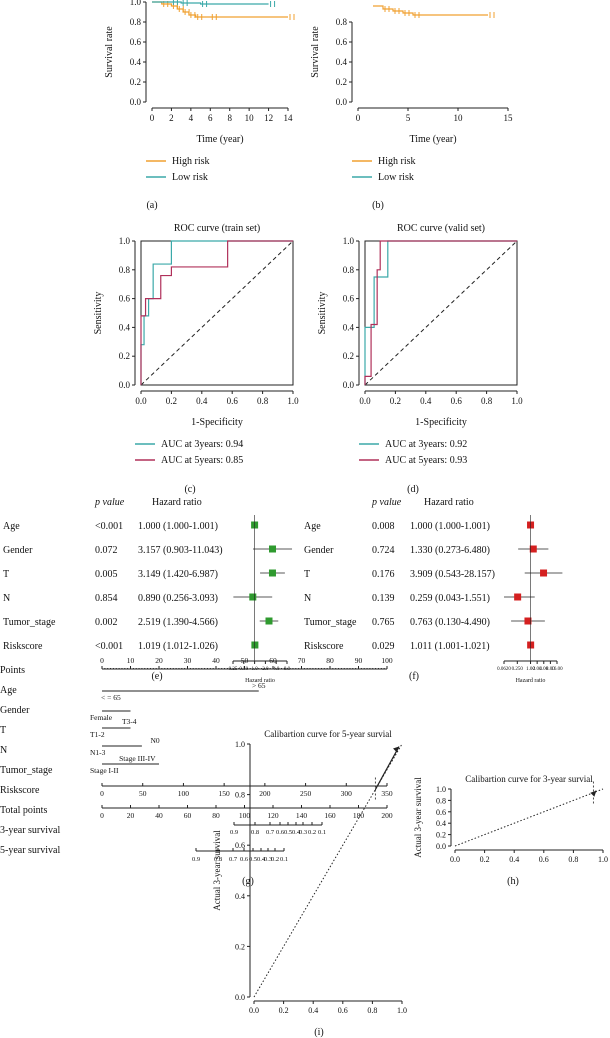 This screenshot has height=1038, width=610. Describe the element at coordinates (240, 795) in the screenshot. I see `panel-i-y-tick-label: 0.8` at that location.